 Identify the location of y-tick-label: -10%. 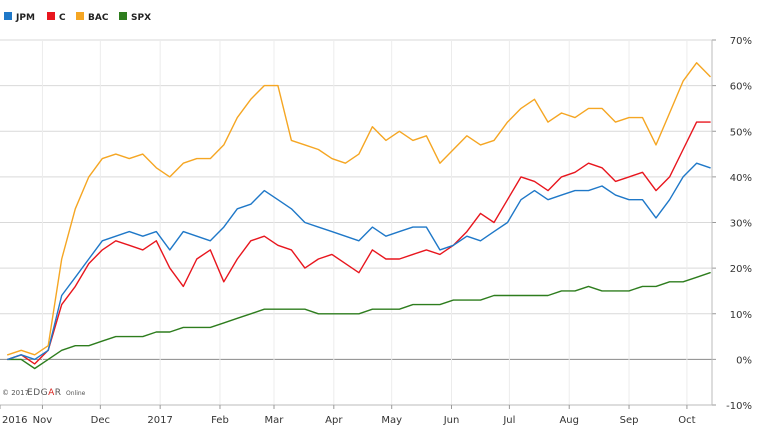
(739, 406).